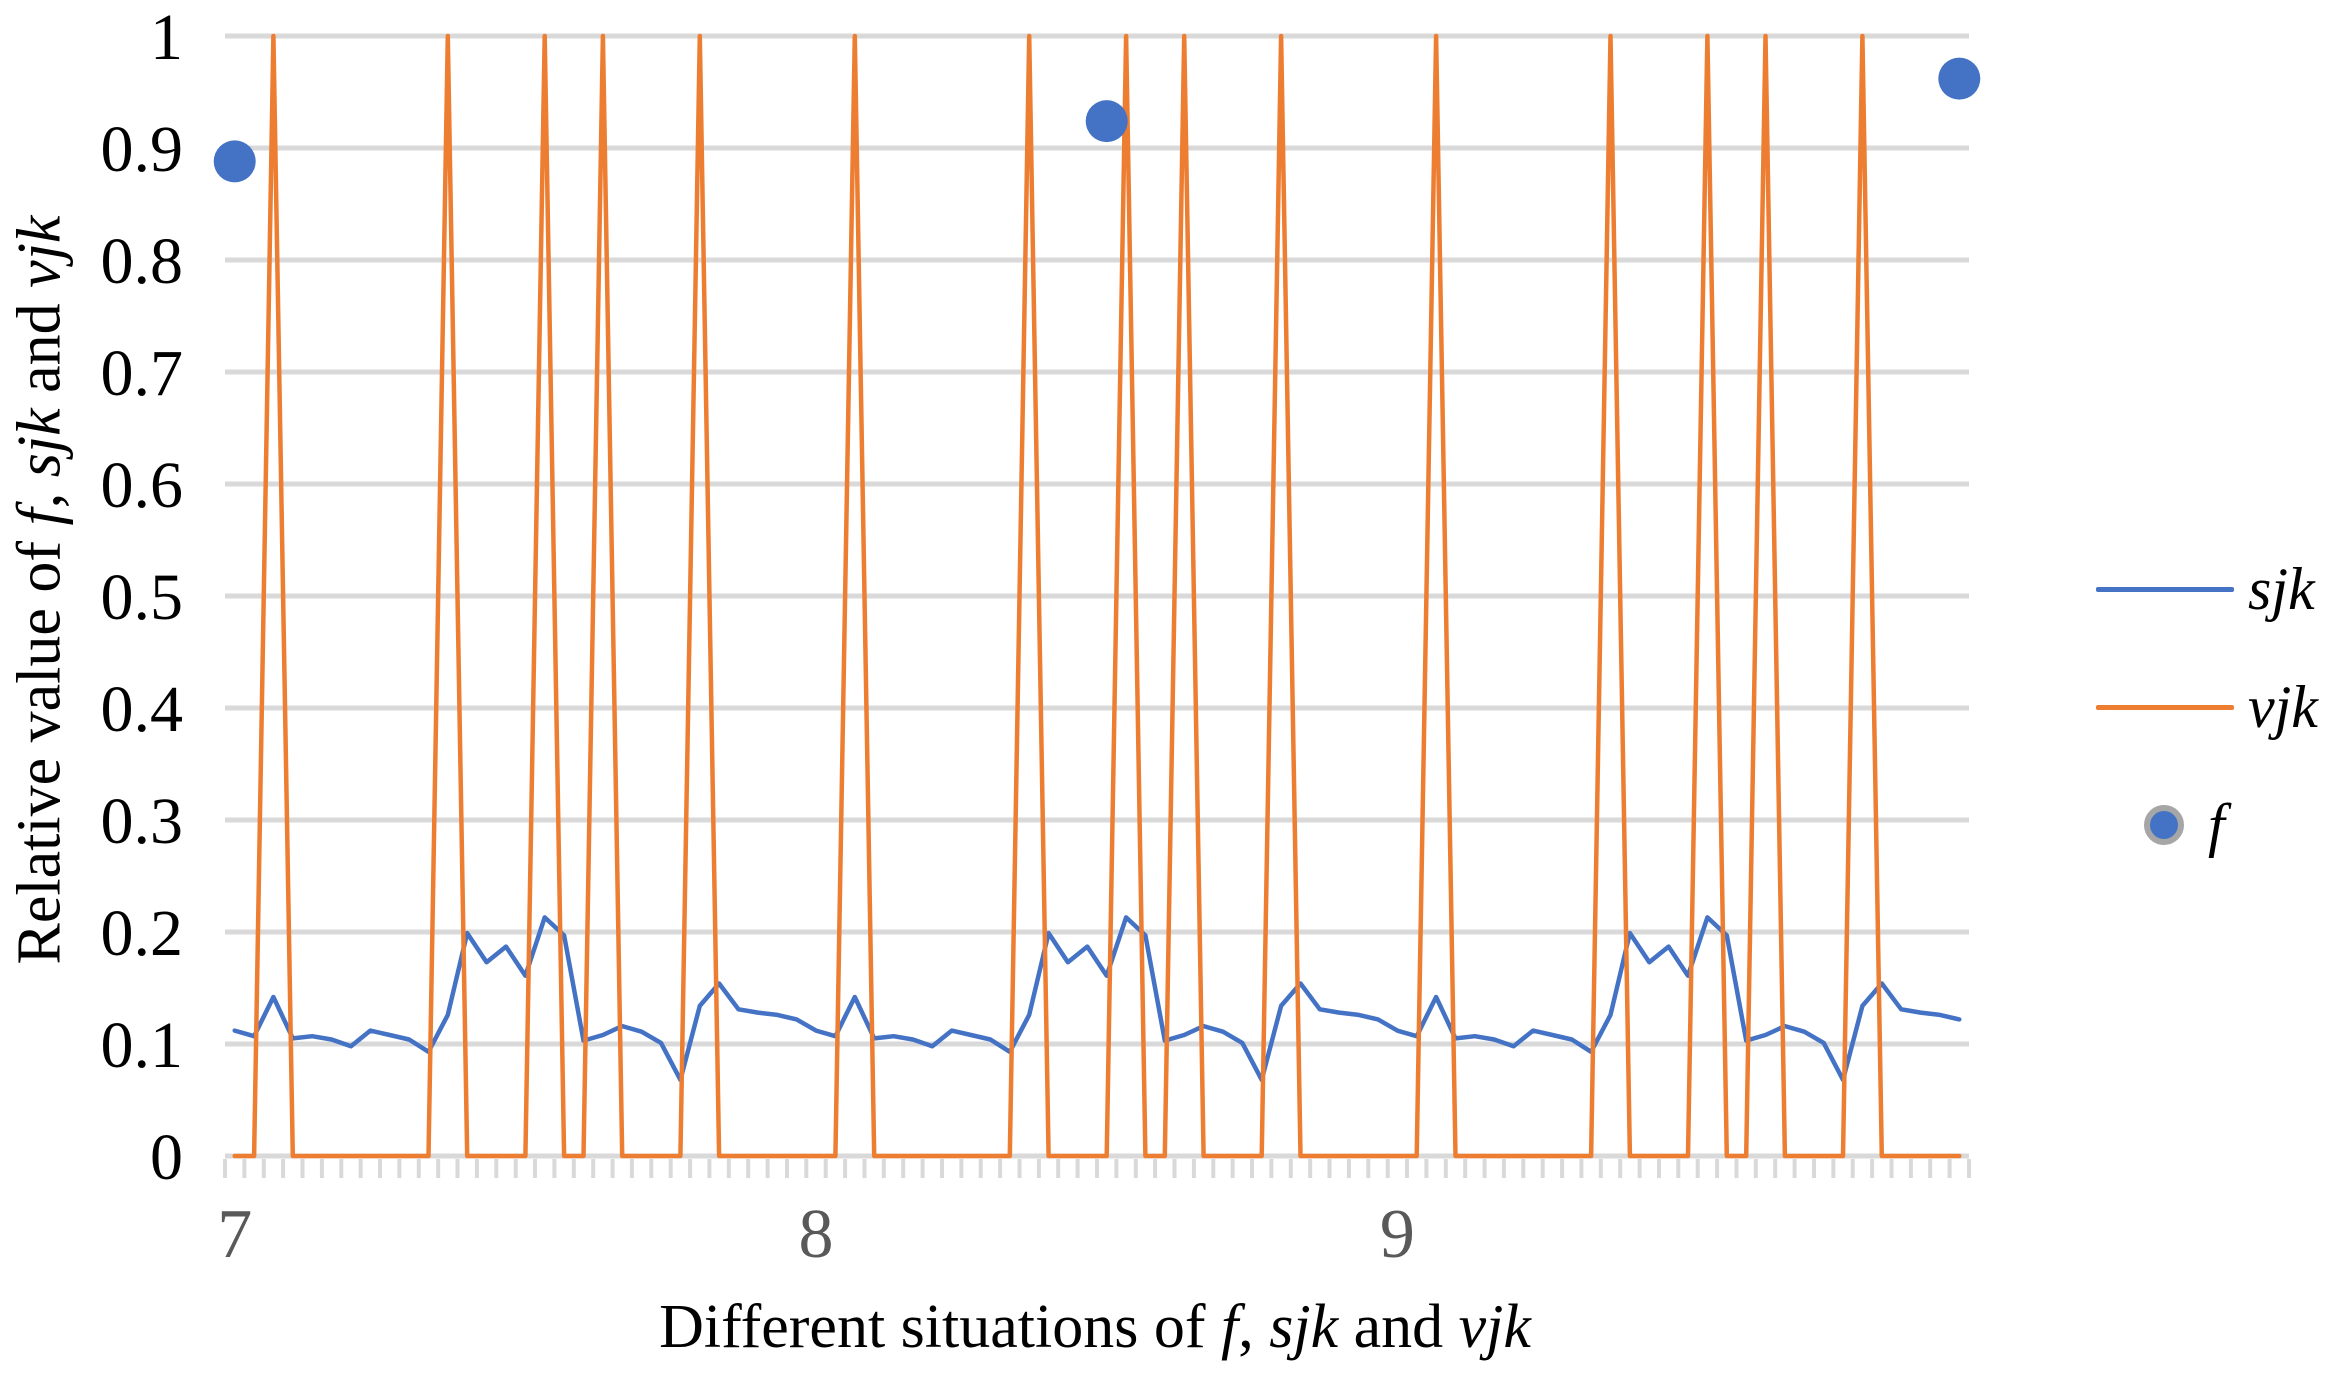  Describe the element at coordinates (234, 161) in the screenshot. I see `scatter-point-f-x7` at that location.